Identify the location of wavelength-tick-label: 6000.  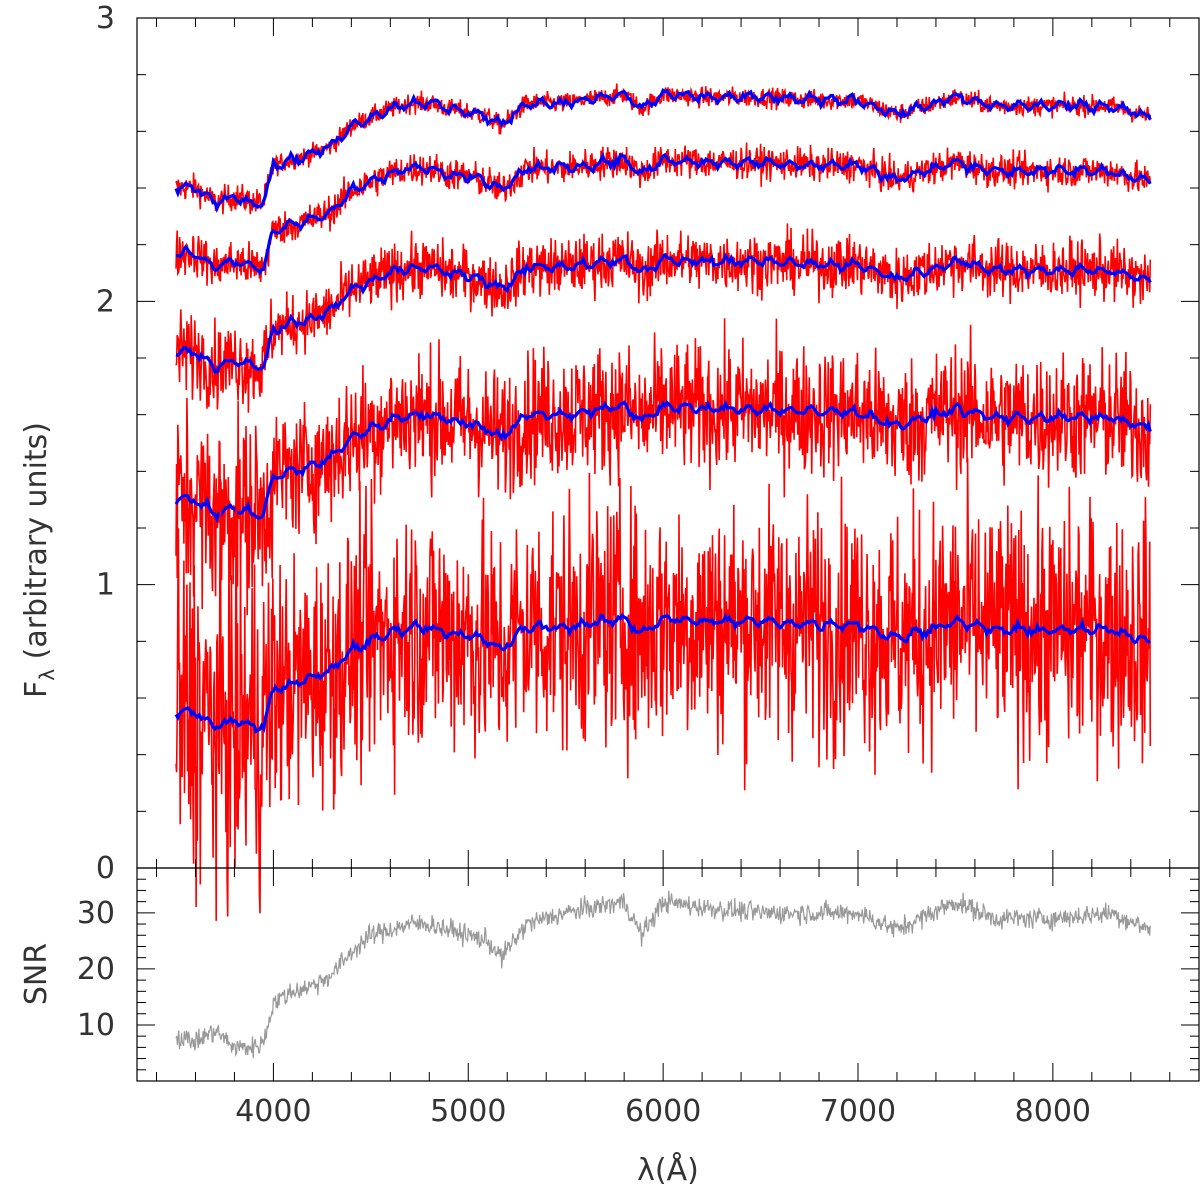
(663, 1111).